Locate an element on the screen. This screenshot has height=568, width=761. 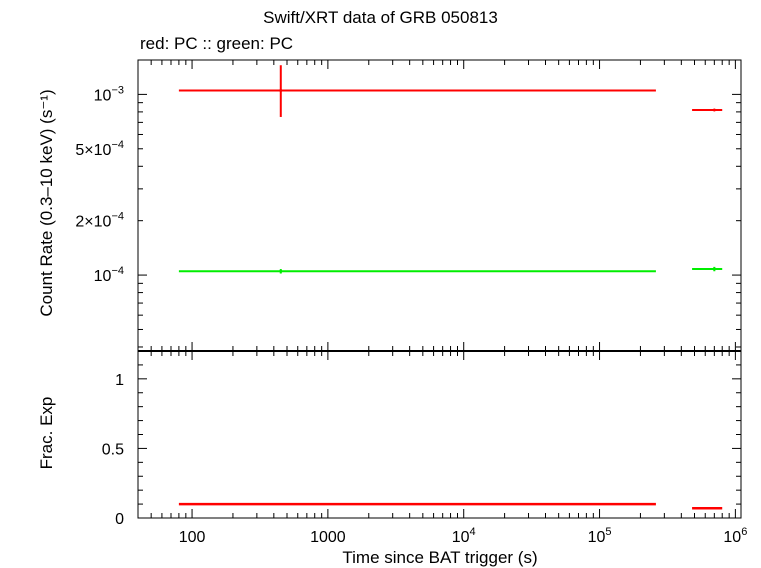
x-tick-label: 10⁵ is located at coordinates (600, 536).